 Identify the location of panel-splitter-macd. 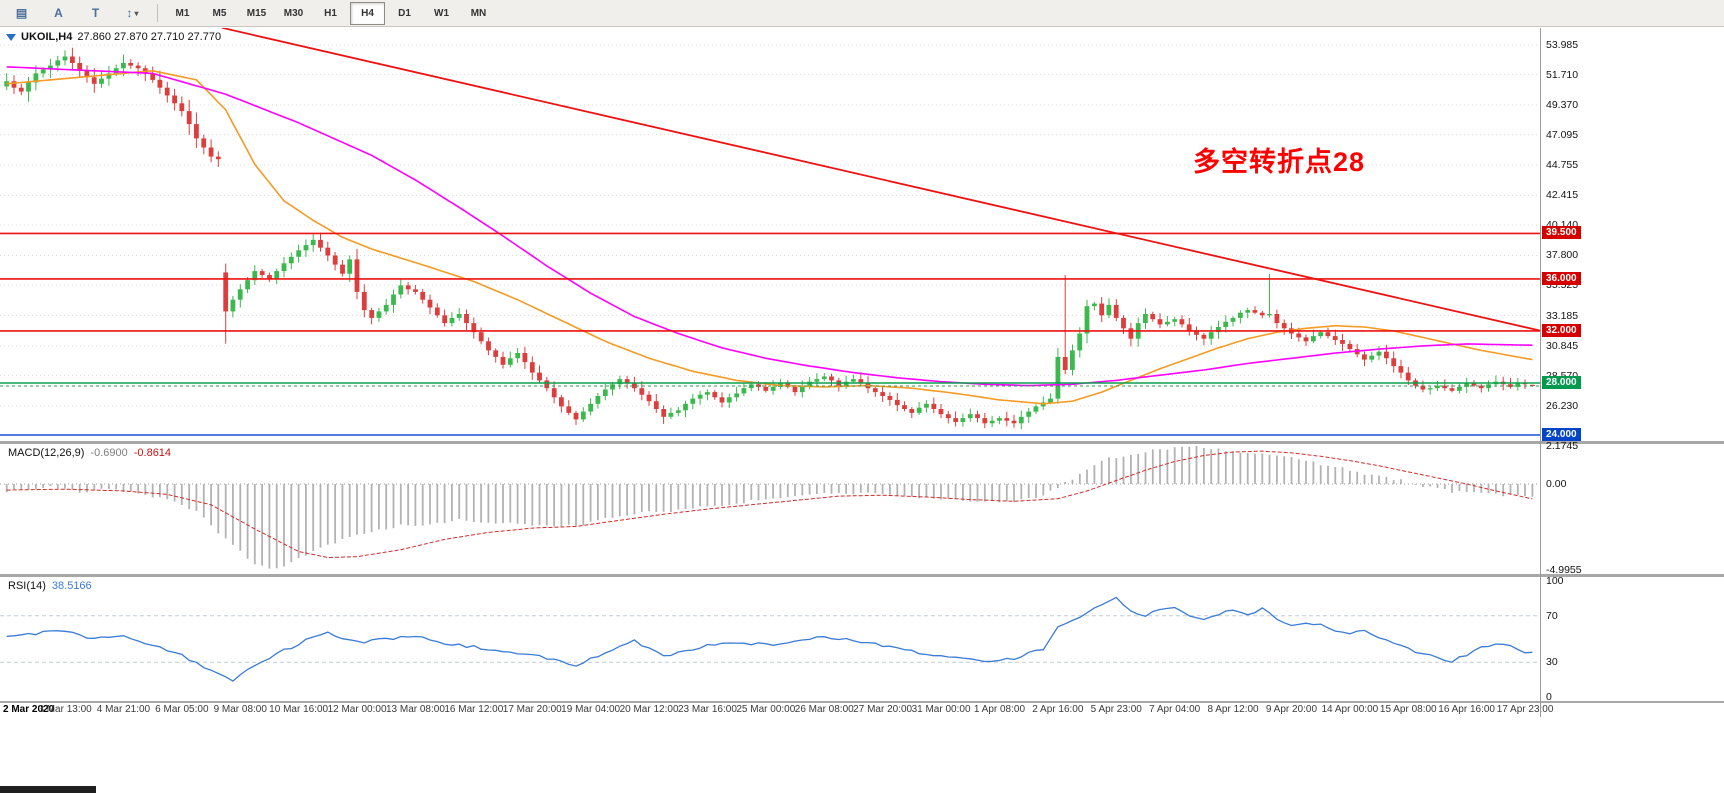
(862, 442).